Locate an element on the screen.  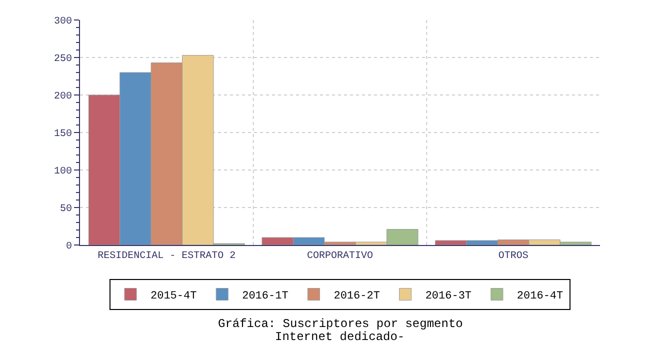
legend-label: 2016-1T is located at coordinates (265, 296).